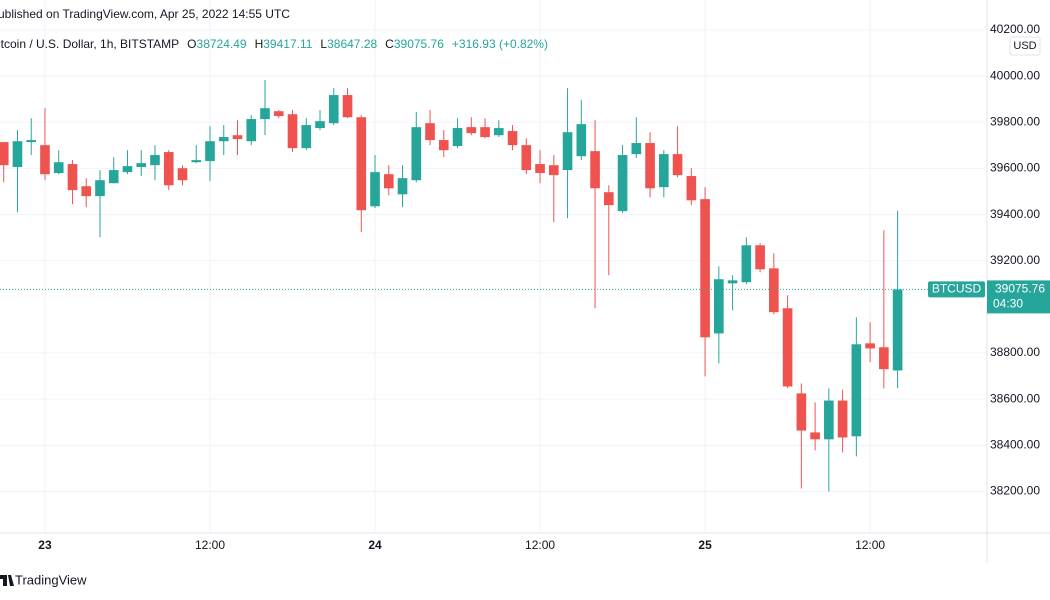  Describe the element at coordinates (323, 44) in the screenshot. I see `ohlc-label: L` at that location.